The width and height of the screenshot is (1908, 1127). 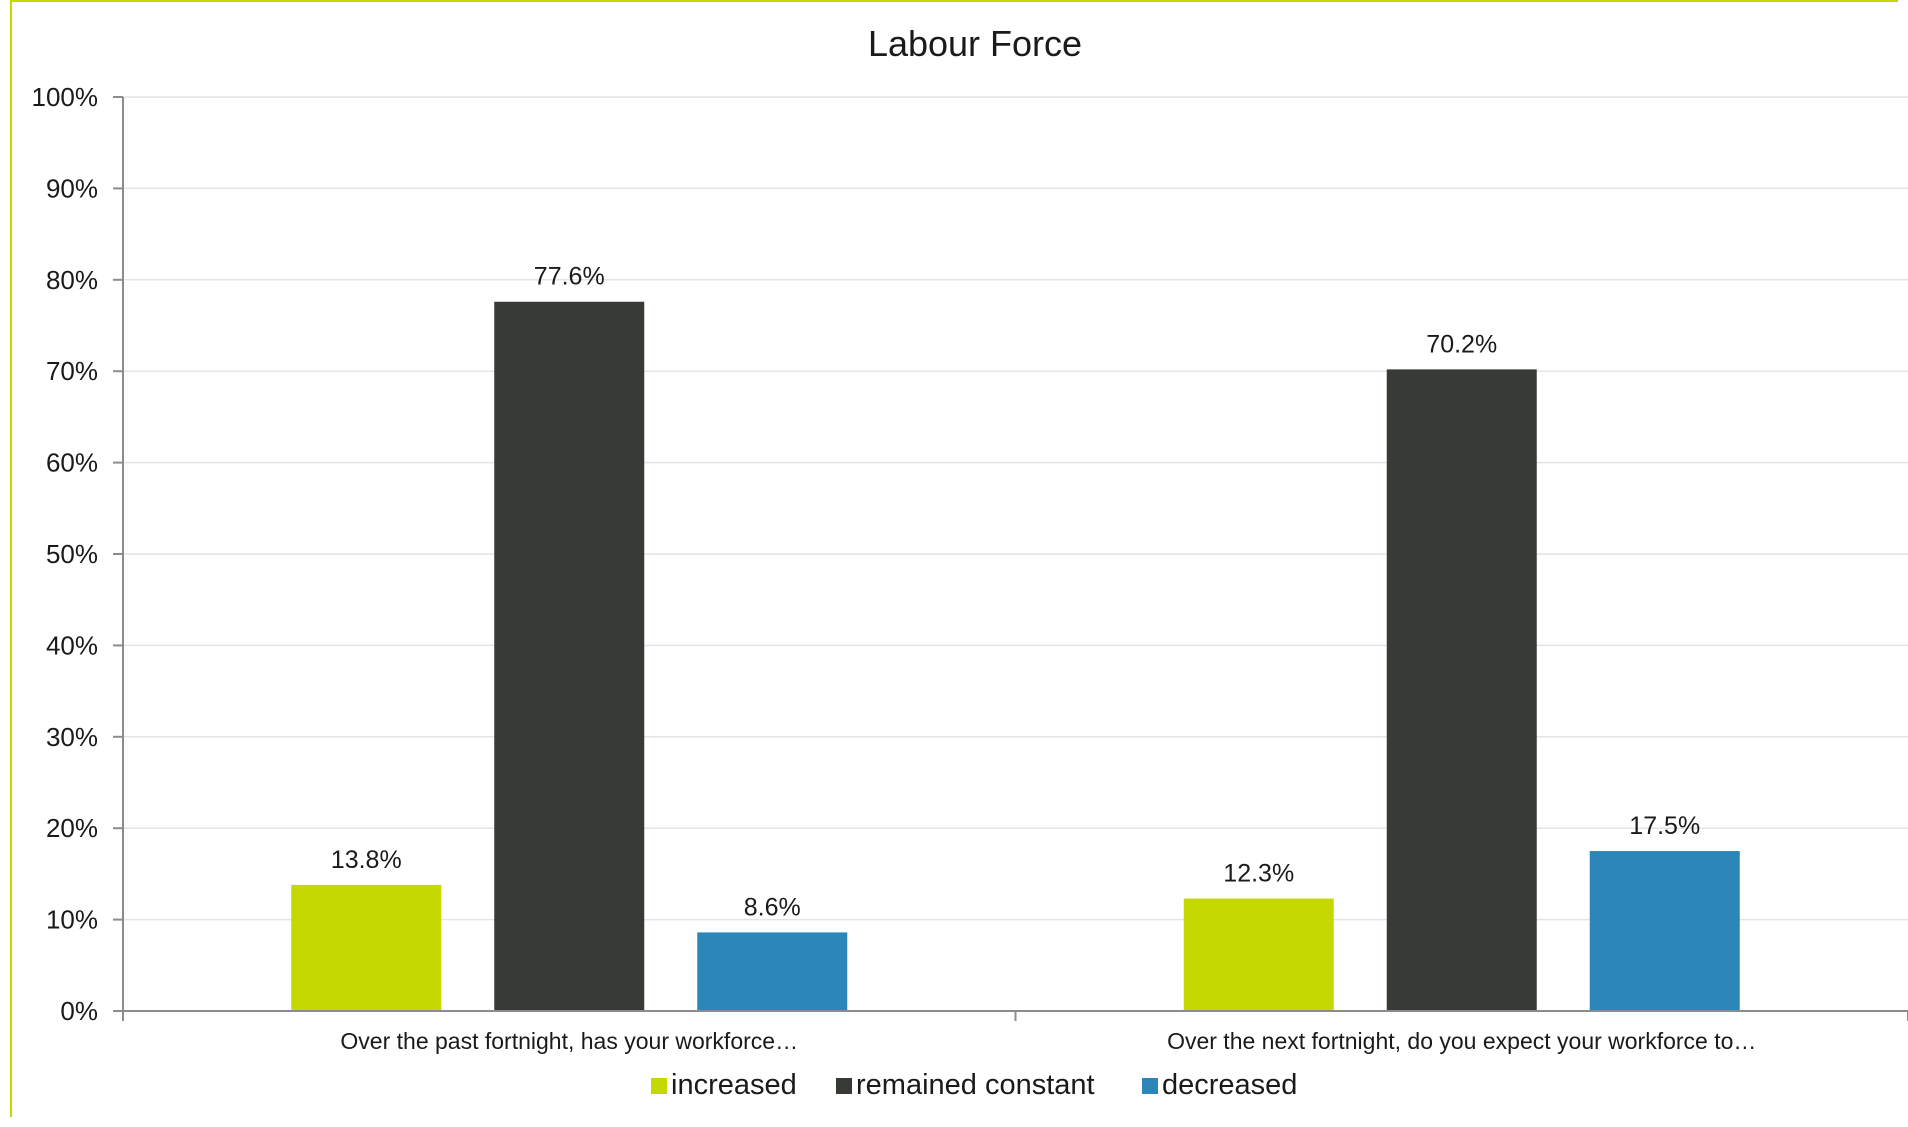 What do you see at coordinates (65, 97) in the screenshot?
I see `y-tick-label: 100%` at bounding box center [65, 97].